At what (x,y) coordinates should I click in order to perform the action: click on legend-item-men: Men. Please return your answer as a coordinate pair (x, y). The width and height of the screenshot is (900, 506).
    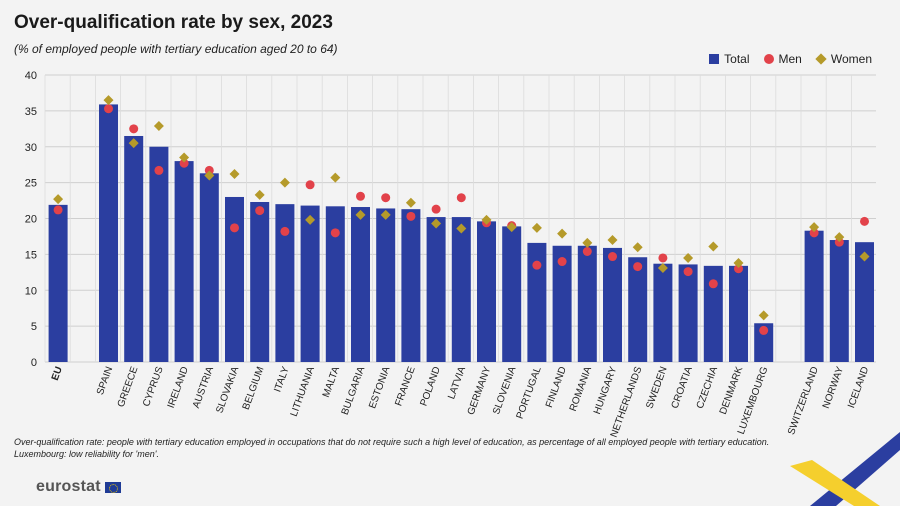
    Looking at the image, I should click on (782, 59).